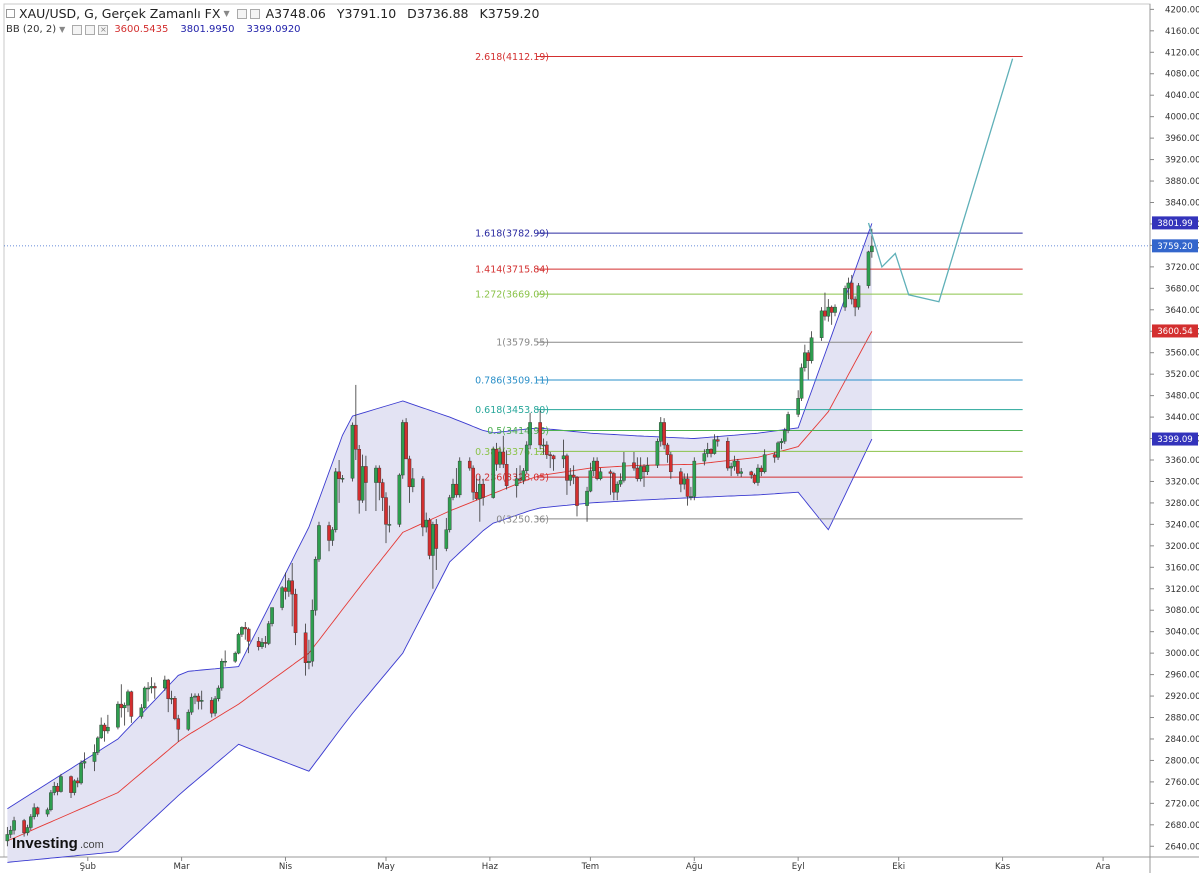 This screenshot has height=873, width=1199. I want to click on y-tick-label: 3080.00, so click(1182, 611).